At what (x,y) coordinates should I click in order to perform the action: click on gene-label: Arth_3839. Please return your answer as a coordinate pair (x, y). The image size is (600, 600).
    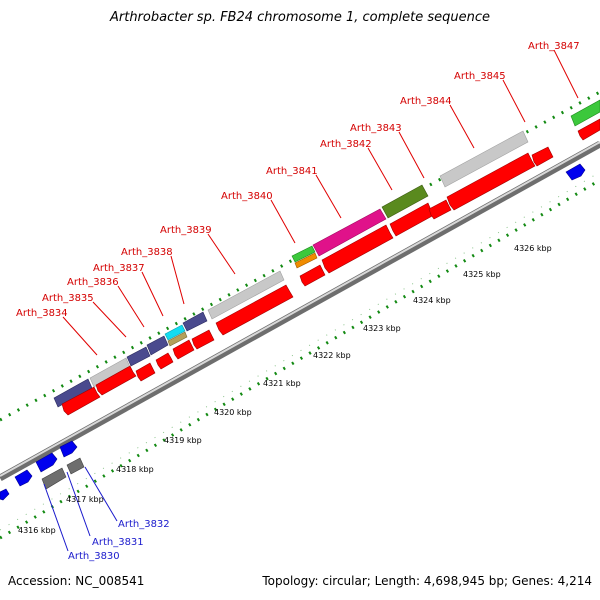
    Looking at the image, I should click on (186, 230).